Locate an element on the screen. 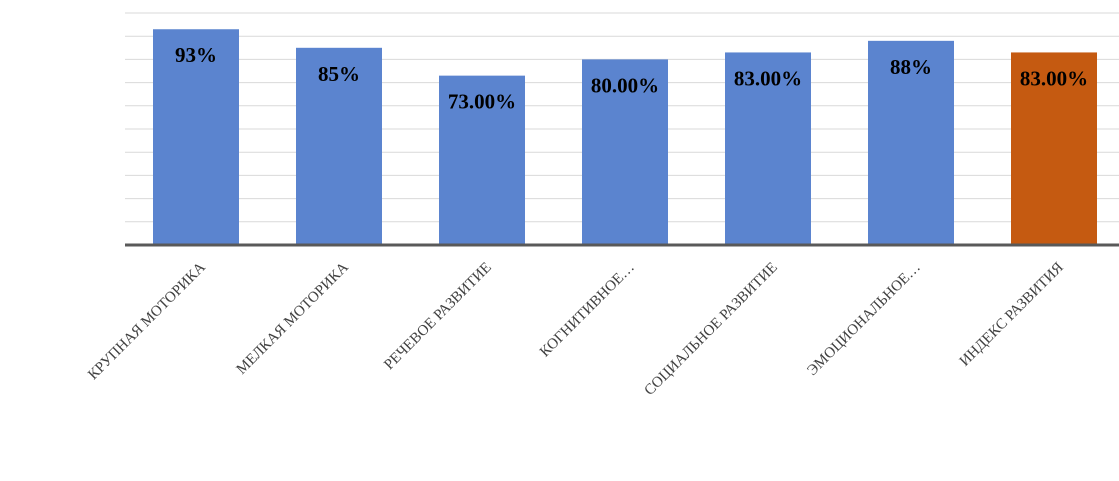 This screenshot has width=1119, height=481. x-tick-label: СОЦИАЛЬНОЕ РАЗВИТИЕ is located at coordinates (710, 329).